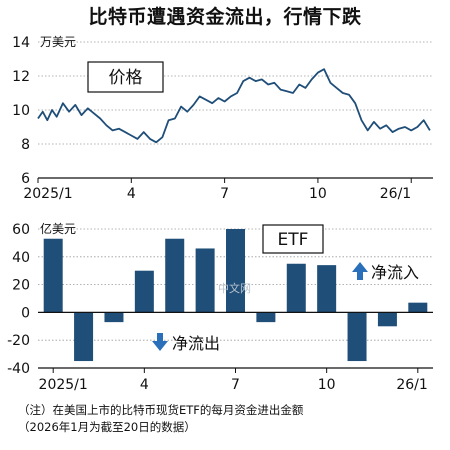 Image resolution: width=450 pixels, height=450 pixels. Describe the element at coordinates (318, 194) in the screenshot. I see `price-x-tick-label: 10` at that location.